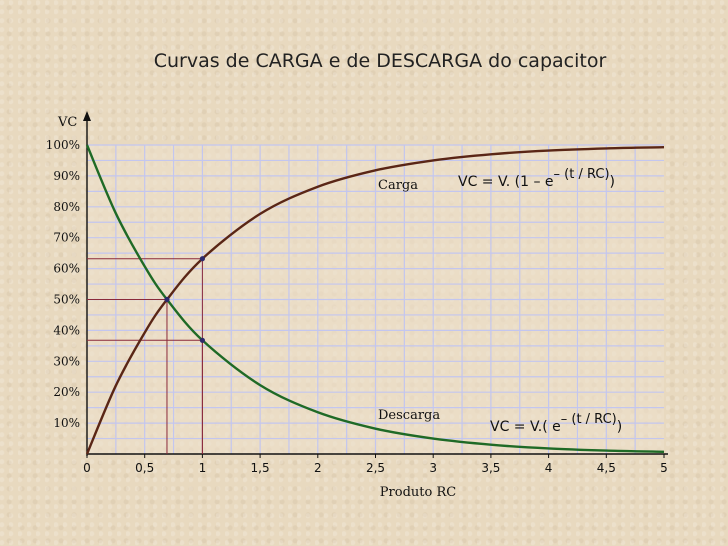 The height and width of the screenshot is (546, 728). What do you see at coordinates (525, 427) in the screenshot?
I see `equation-descarga-main: VC = V.( e` at bounding box center [525, 427].